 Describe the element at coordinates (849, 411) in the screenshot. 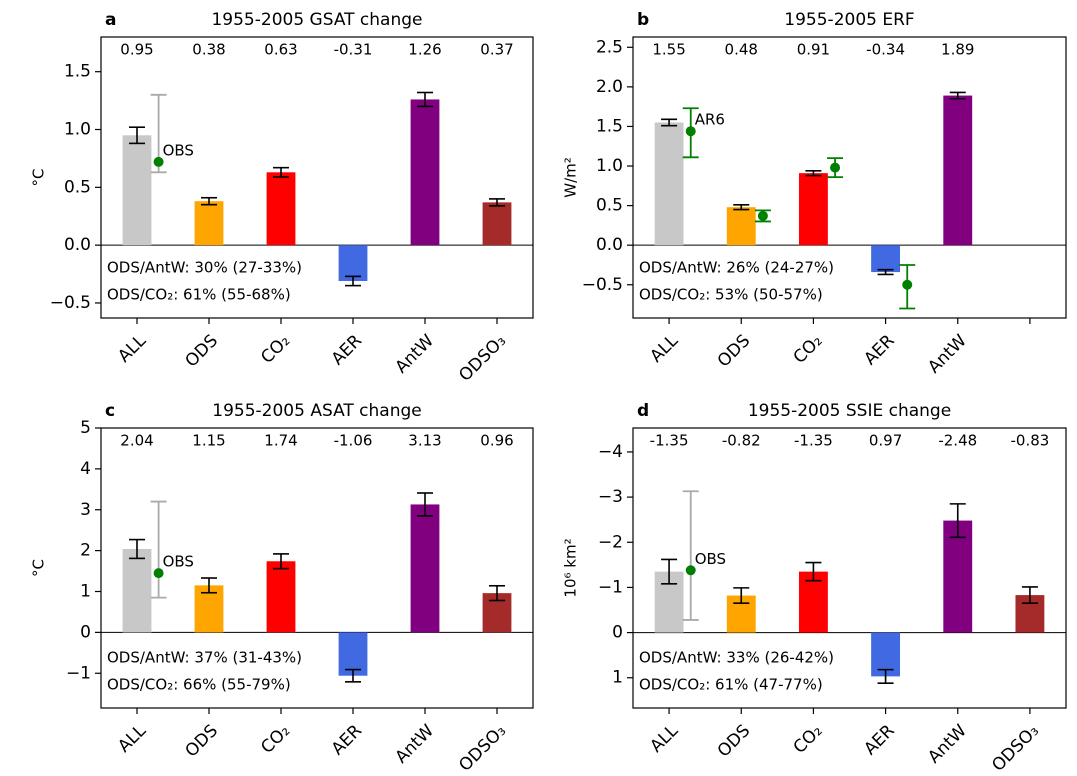

I see `chart-title: 1955-2005 SSIE change` at that location.